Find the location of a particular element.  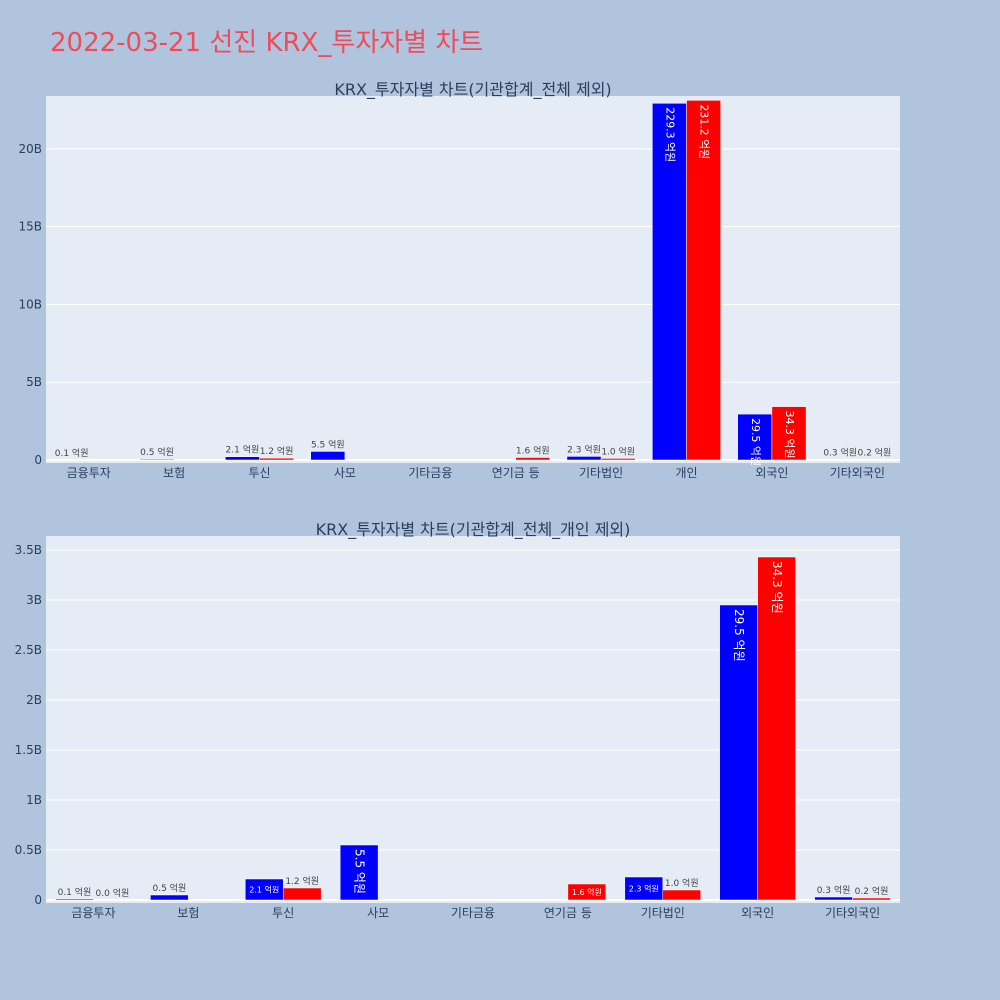

y-tick-label: 2.5B is located at coordinates (28, 650).